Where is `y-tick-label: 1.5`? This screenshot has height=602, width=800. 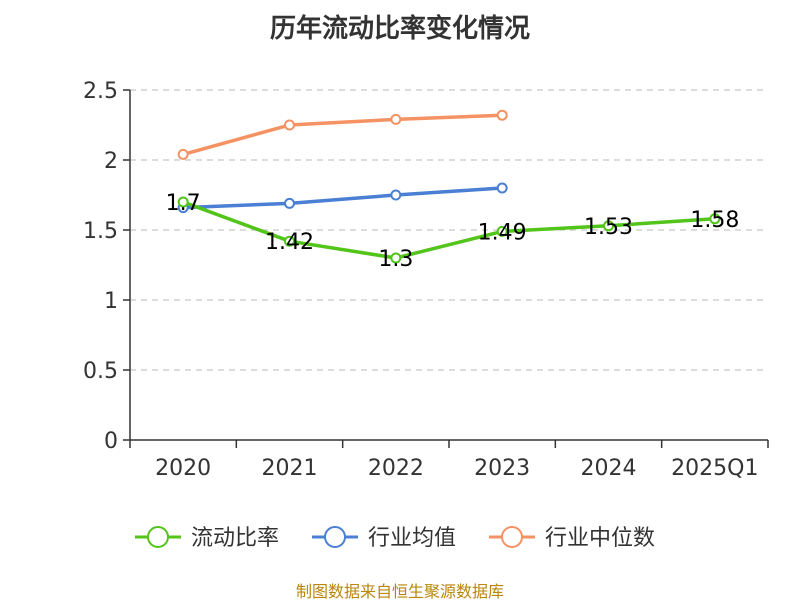 y-tick-label: 1.5 is located at coordinates (100, 231).